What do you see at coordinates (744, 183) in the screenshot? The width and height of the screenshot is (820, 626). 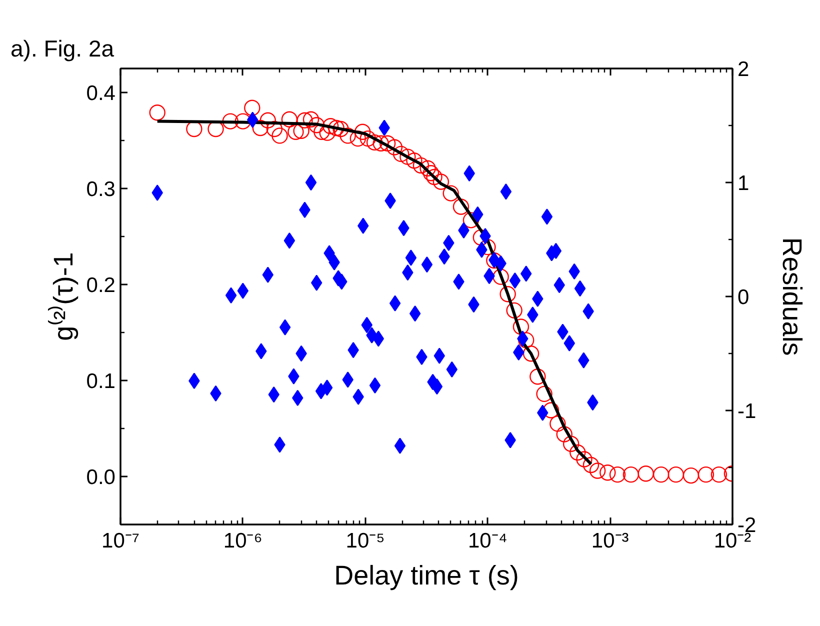 I see `y2-tick-label: 1` at bounding box center [744, 183].